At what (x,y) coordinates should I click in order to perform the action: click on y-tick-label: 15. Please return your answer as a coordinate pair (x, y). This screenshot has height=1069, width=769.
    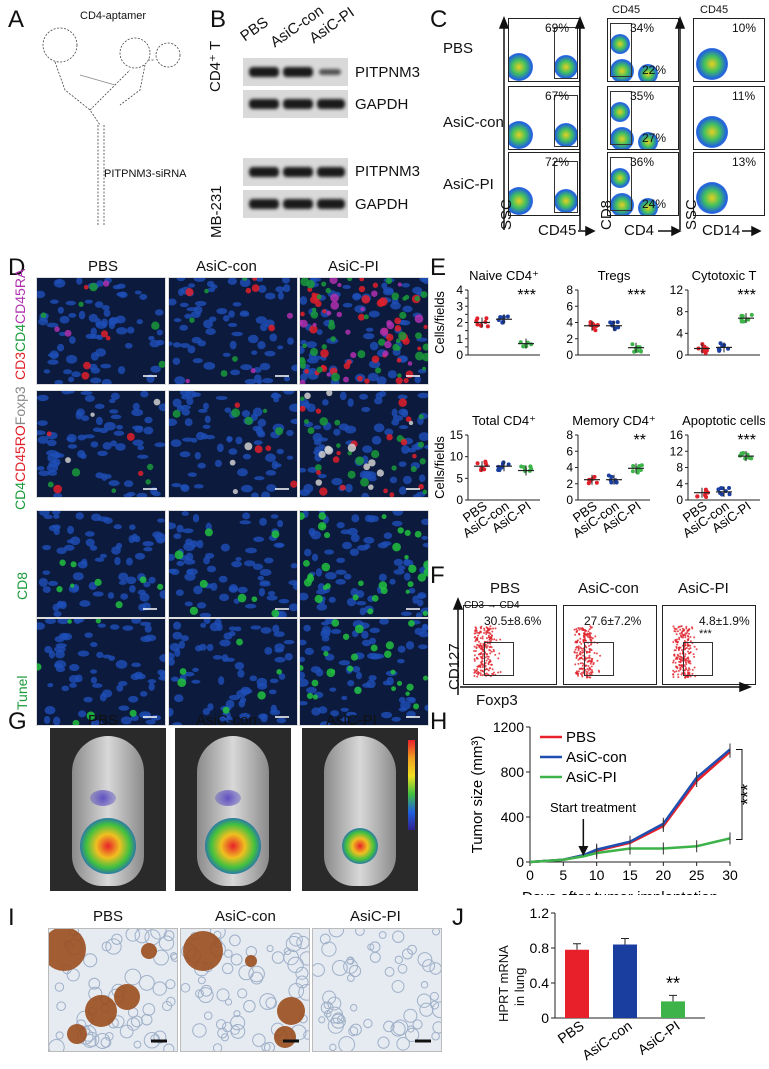
    Looking at the image, I should click on (457, 435).